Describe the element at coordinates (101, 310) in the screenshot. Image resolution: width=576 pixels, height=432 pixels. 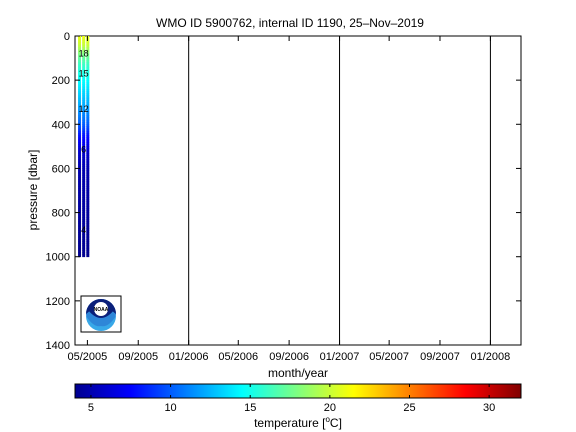
I see `noaa-logo-text: NOAA` at that location.